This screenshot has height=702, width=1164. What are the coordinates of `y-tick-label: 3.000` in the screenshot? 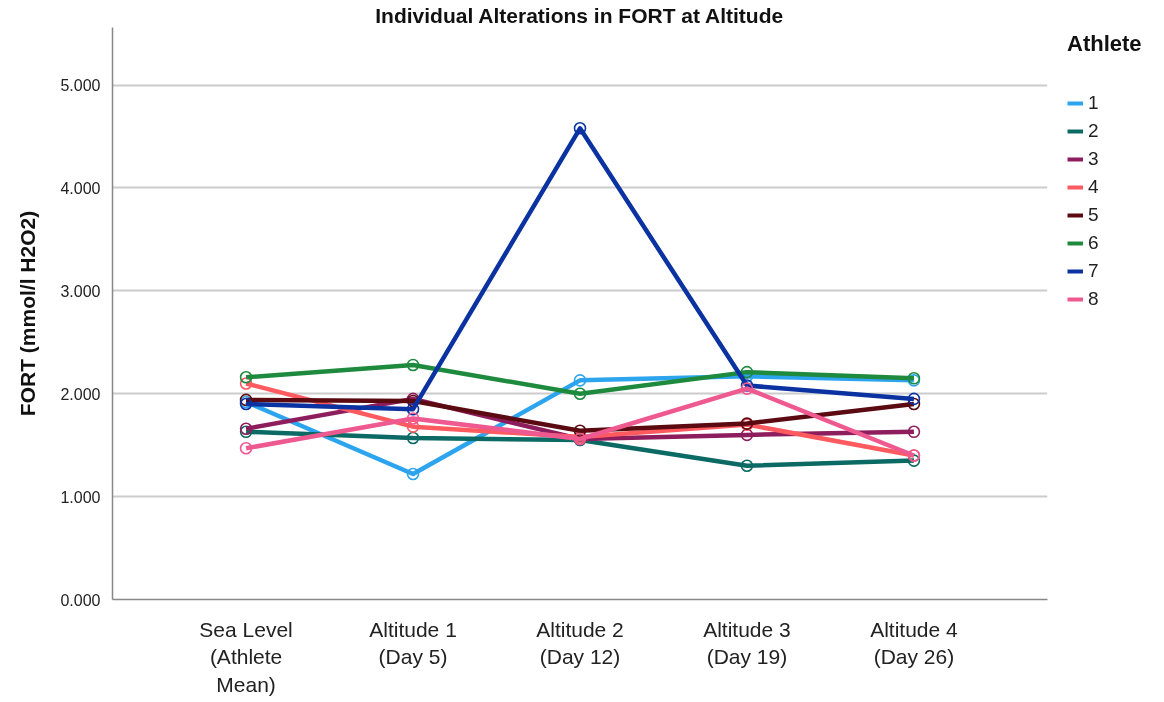 It's located at (80, 291).